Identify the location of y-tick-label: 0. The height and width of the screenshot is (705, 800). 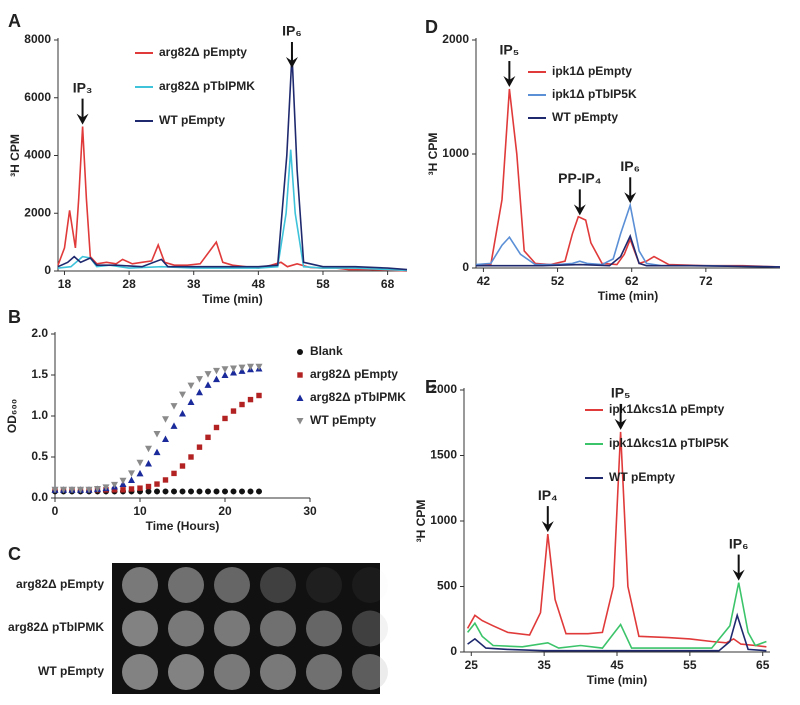
(465, 267).